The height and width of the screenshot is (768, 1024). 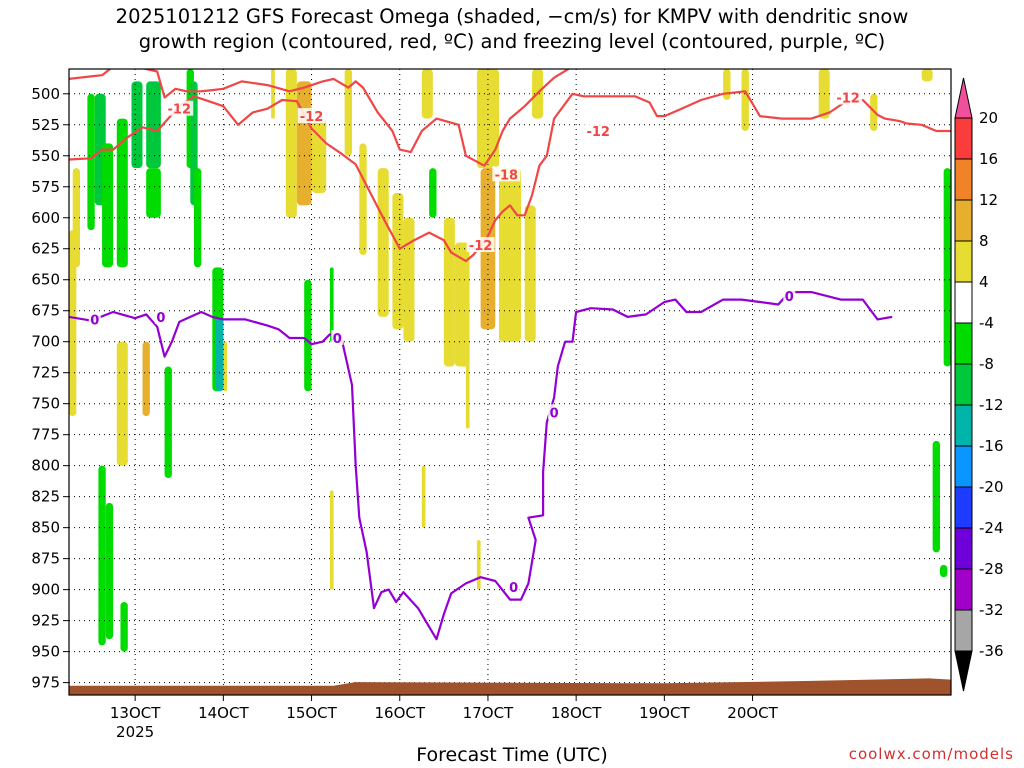 I want to click on x-tick-sublabel: 2025, so click(x=135, y=732).